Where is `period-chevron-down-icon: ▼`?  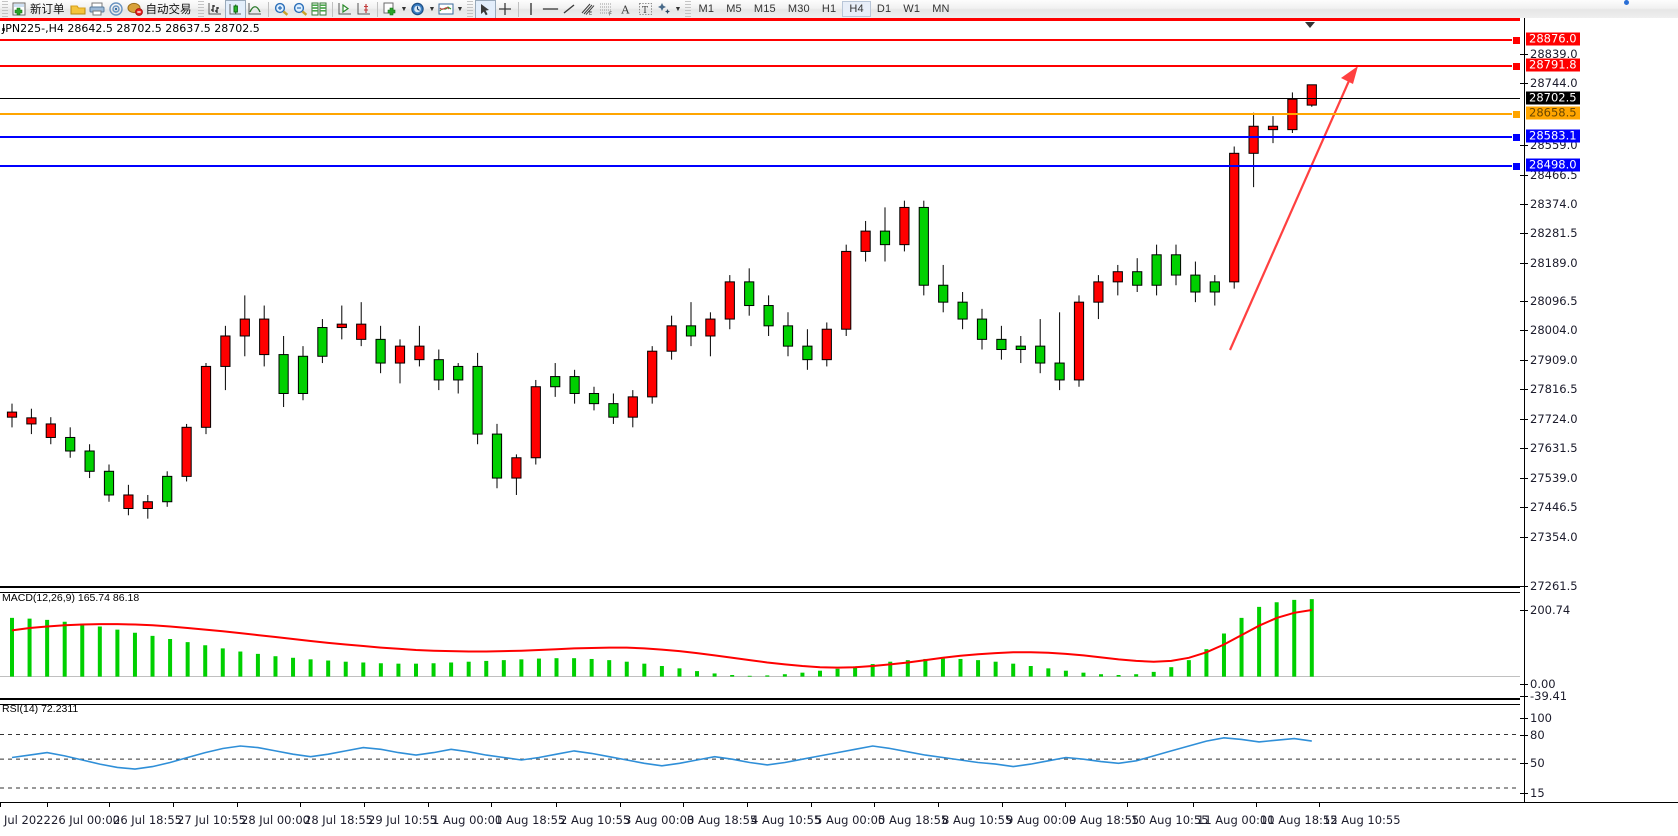 period-chevron-down-icon: ▼ is located at coordinates (432, 9).